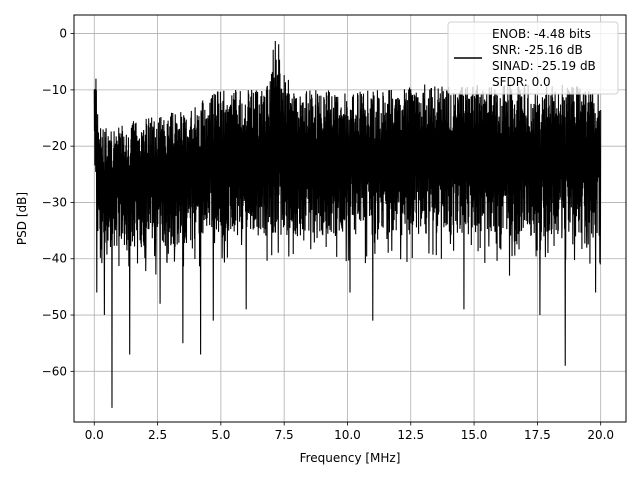 This screenshot has height=480, width=640. I want to click on y-tick-label: −10, so click(54, 90).